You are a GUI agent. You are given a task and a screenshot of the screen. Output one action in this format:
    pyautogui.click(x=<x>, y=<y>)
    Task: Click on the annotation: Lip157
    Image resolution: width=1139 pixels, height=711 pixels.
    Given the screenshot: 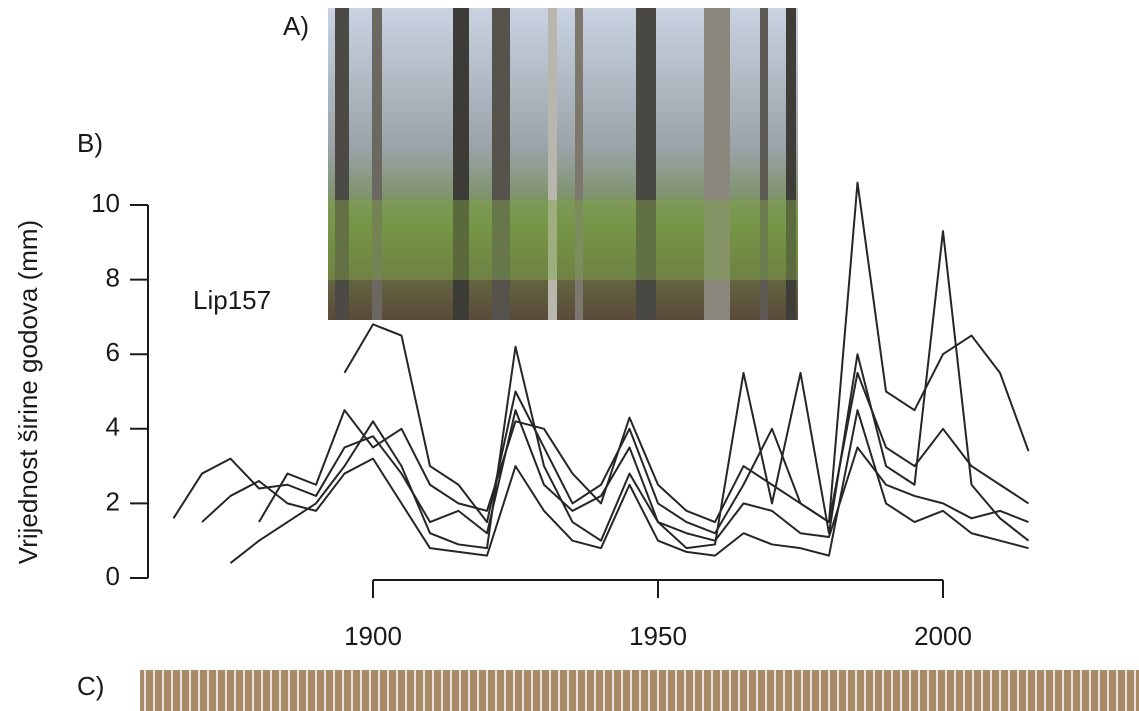 What is the action you would take?
    pyautogui.click(x=232, y=300)
    